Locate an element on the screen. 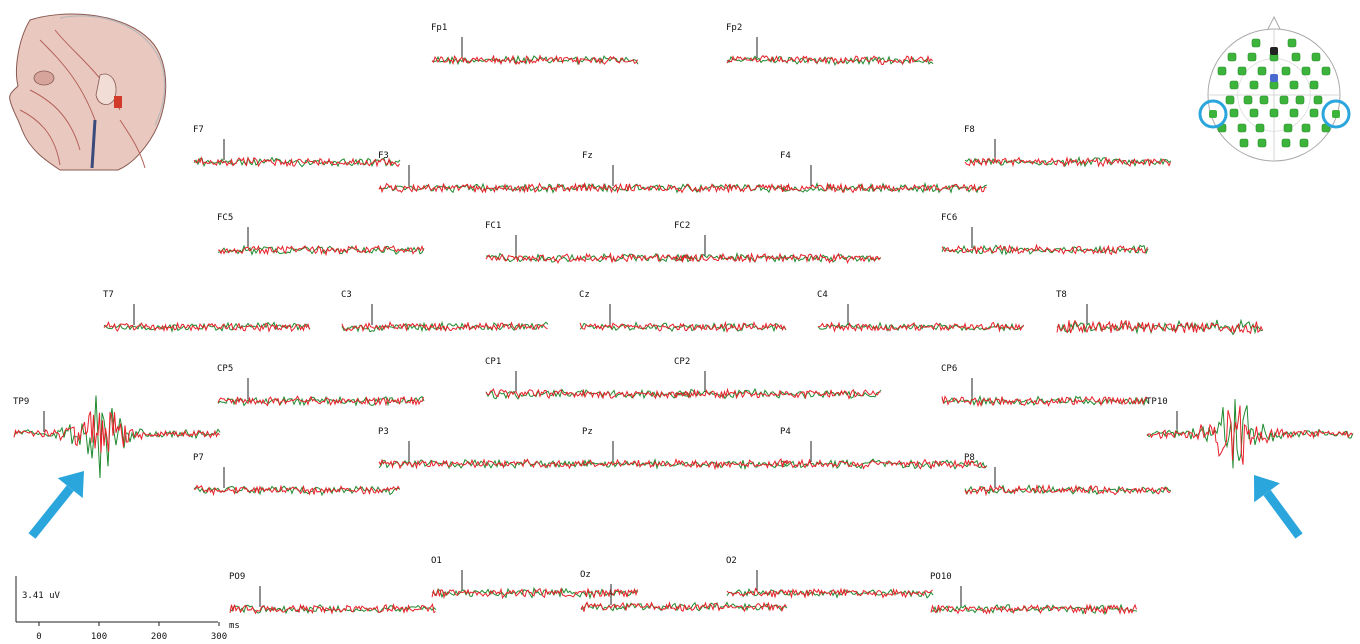 This screenshot has height=644, width=1360. channel-label: PO9 is located at coordinates (237, 577).